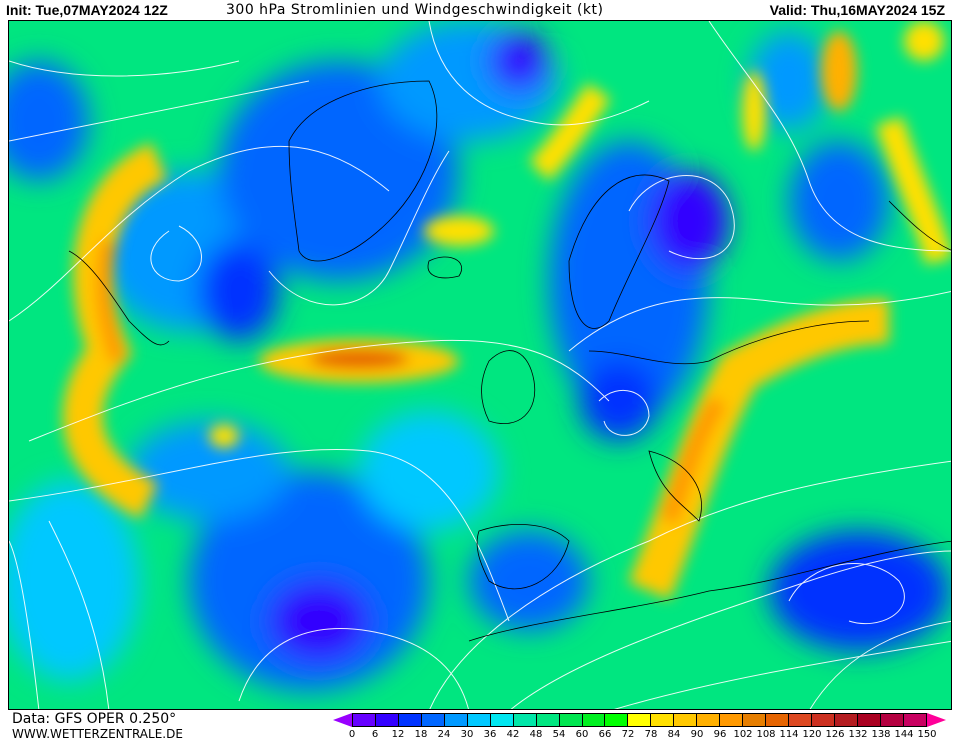  What do you see at coordinates (857, 10) in the screenshot?
I see `valid-time: Valid: Thu,16MAY2024 15Z` at bounding box center [857, 10].